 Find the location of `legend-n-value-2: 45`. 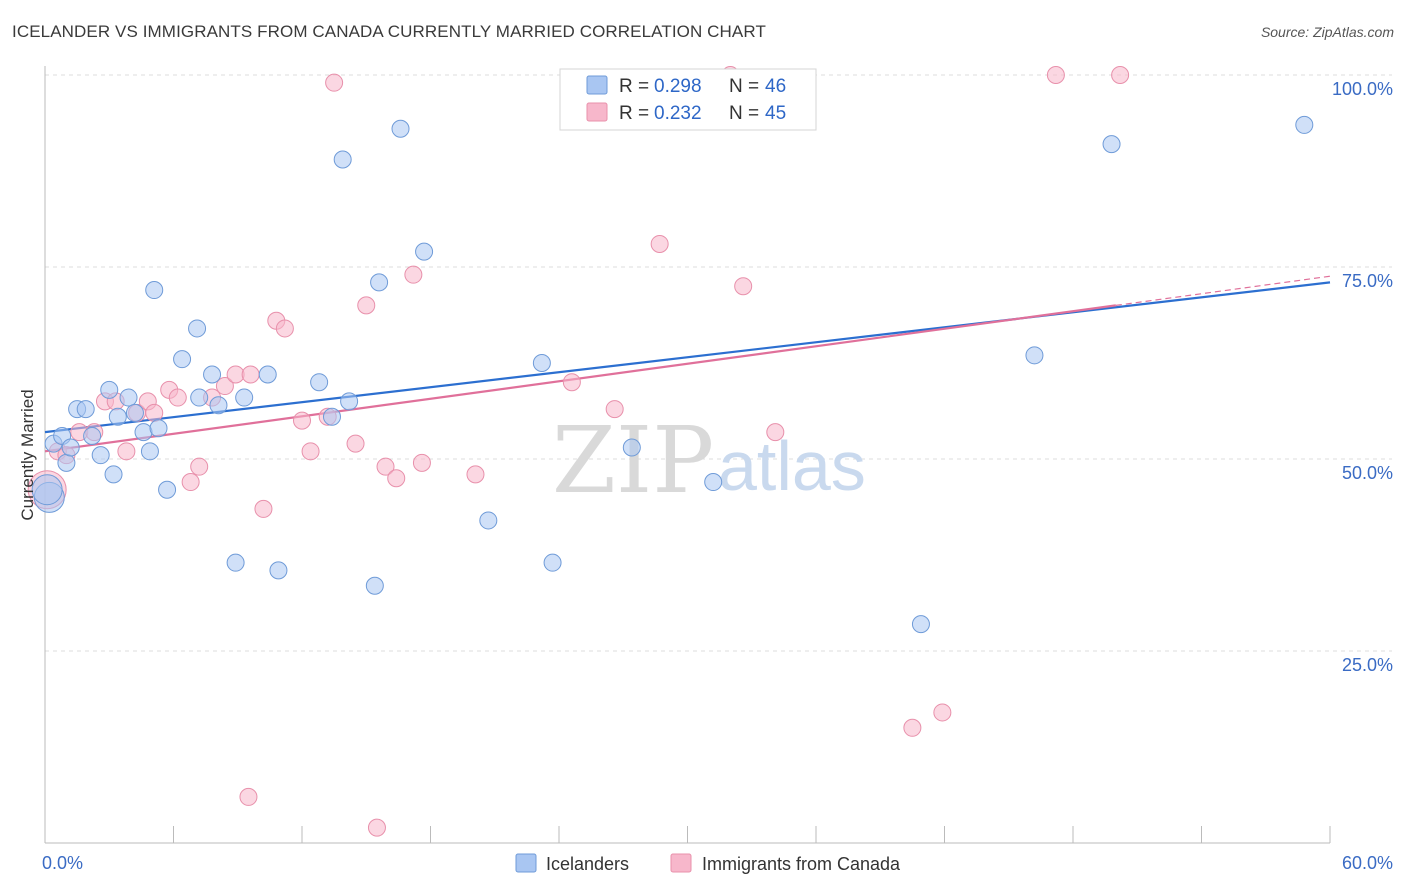

legend-n-value-2: 45 is located at coordinates (775, 113).